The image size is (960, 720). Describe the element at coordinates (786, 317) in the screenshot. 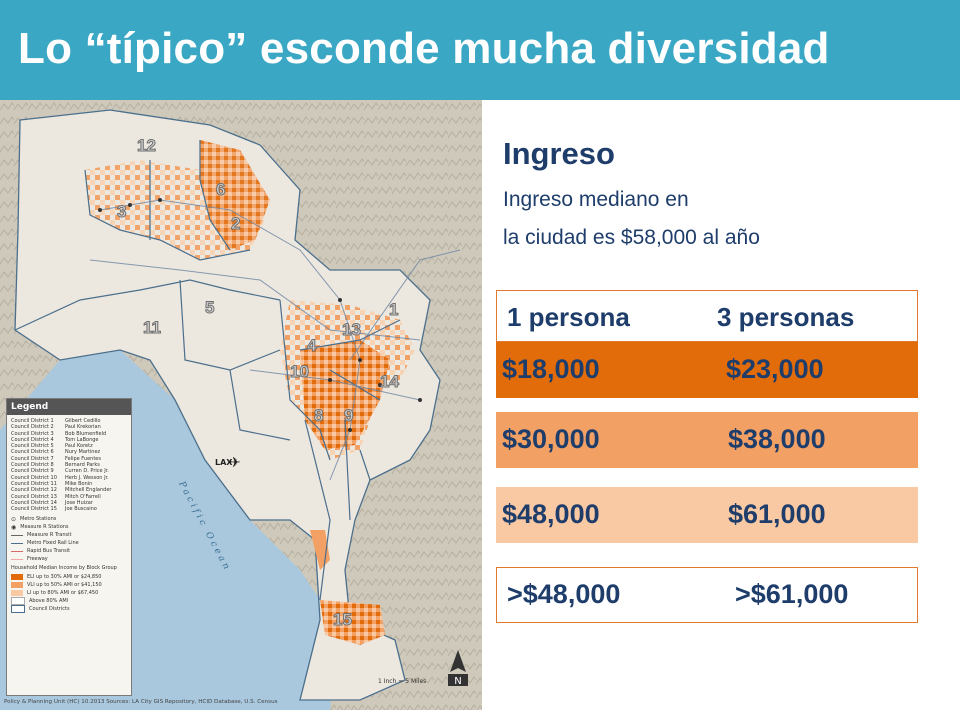

I see `three-person-label: 3 personas` at that location.